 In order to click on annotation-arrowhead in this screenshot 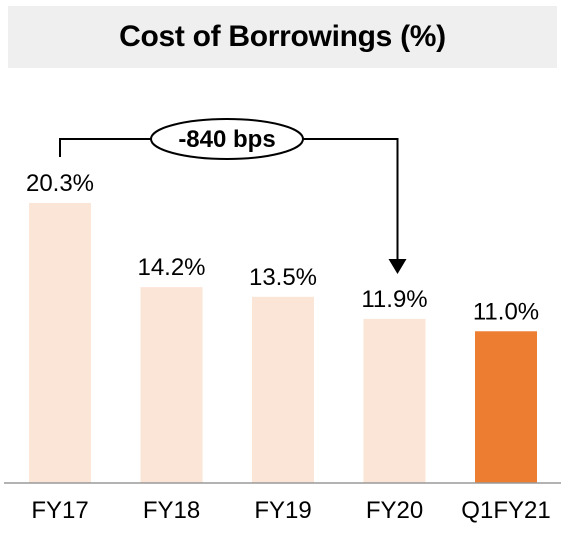, I will do `click(398, 266)`.